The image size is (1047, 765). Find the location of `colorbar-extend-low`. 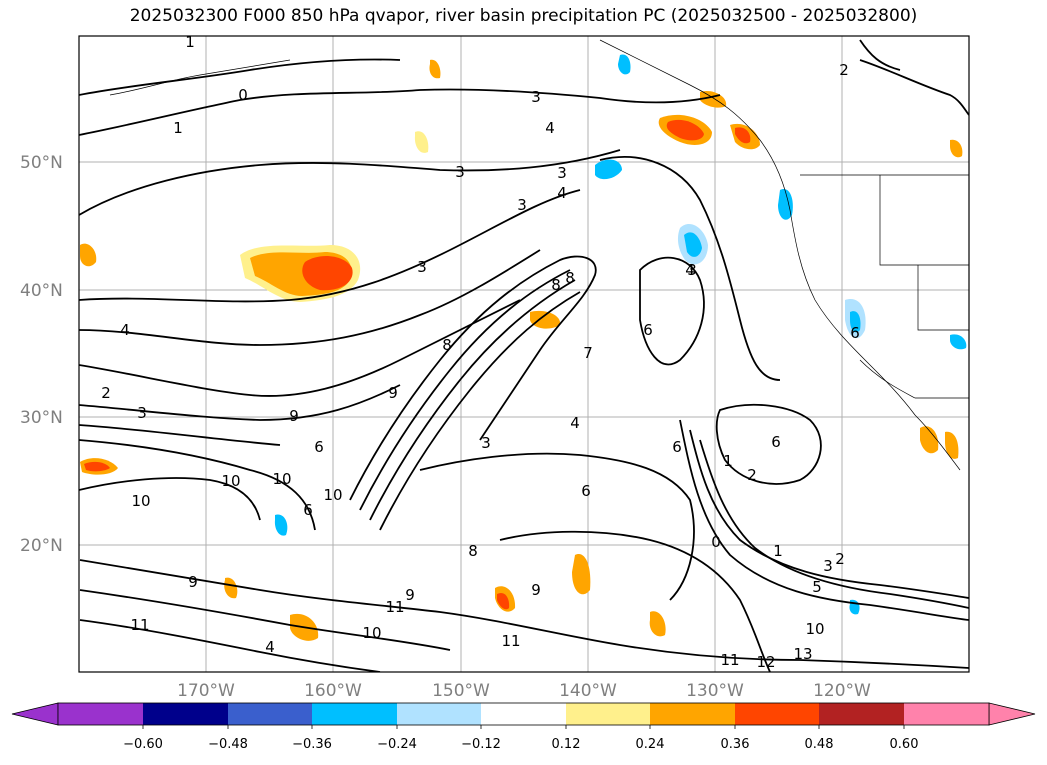

colorbar-extend-low is located at coordinates (35, 714).